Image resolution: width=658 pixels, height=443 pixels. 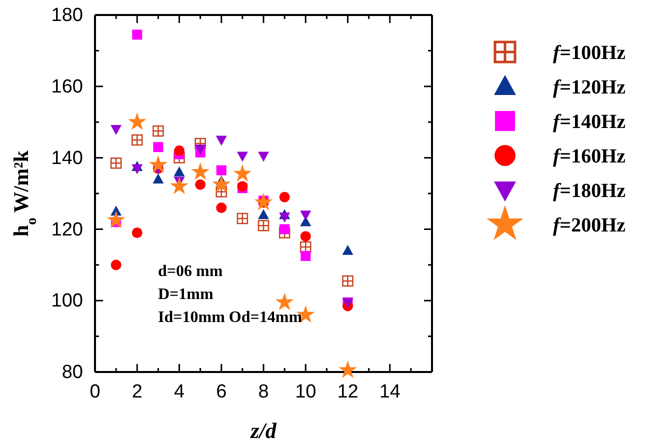 What do you see at coordinates (179, 391) in the screenshot?
I see `x-tick-label: 4` at bounding box center [179, 391].